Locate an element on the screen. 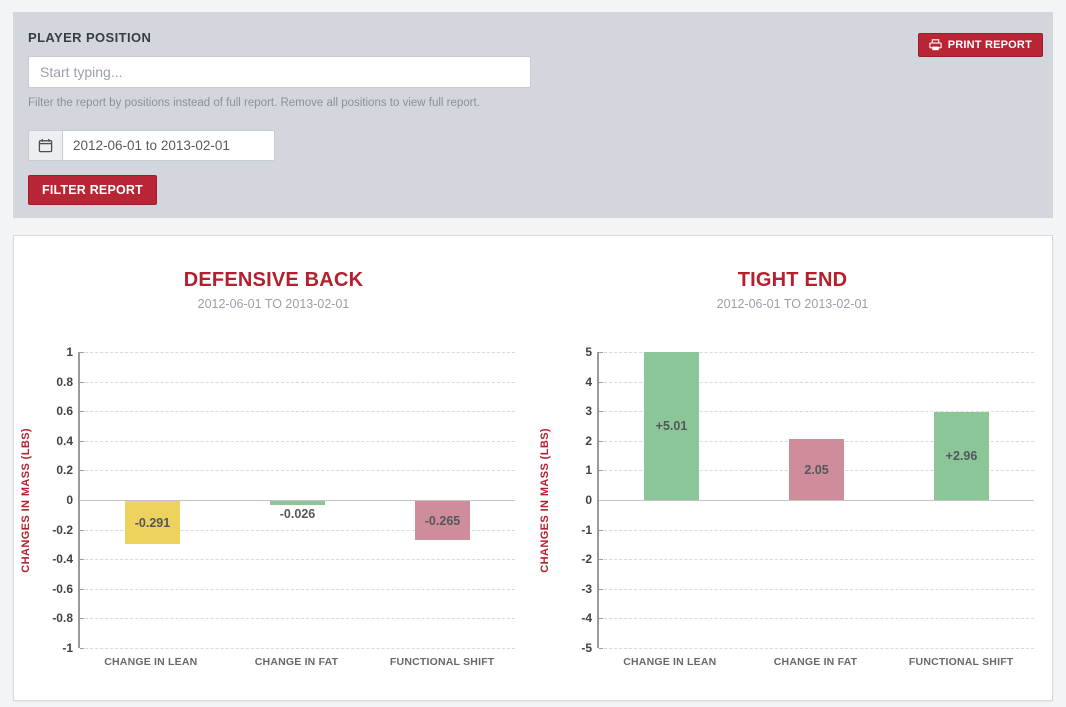 The width and height of the screenshot is (1066, 707). player-position-label: PLAYER POSITION is located at coordinates (90, 37).